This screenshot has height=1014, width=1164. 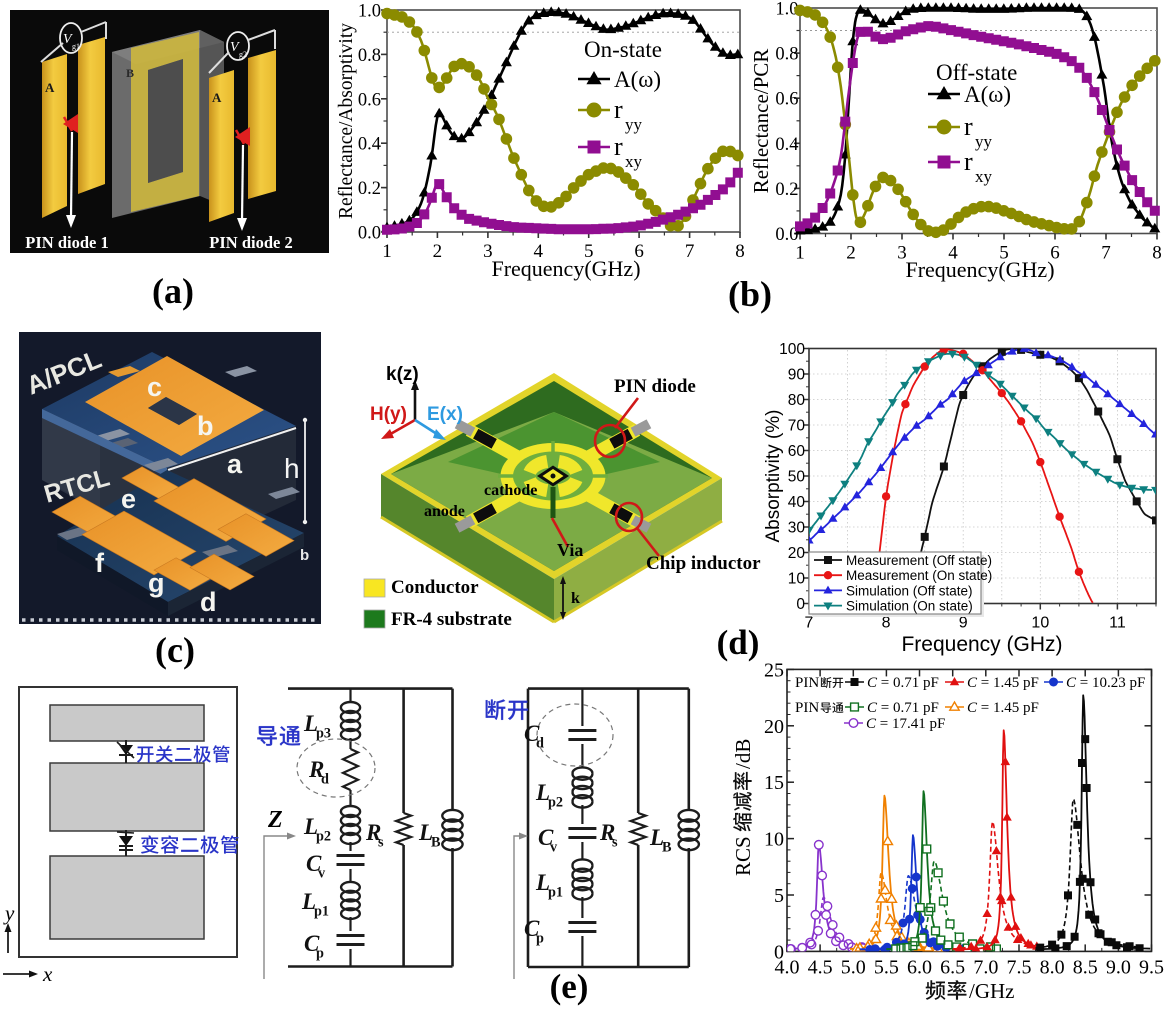 What do you see at coordinates (786, 100) in the screenshot?
I see `svg-text: 0.6` at bounding box center [786, 100].